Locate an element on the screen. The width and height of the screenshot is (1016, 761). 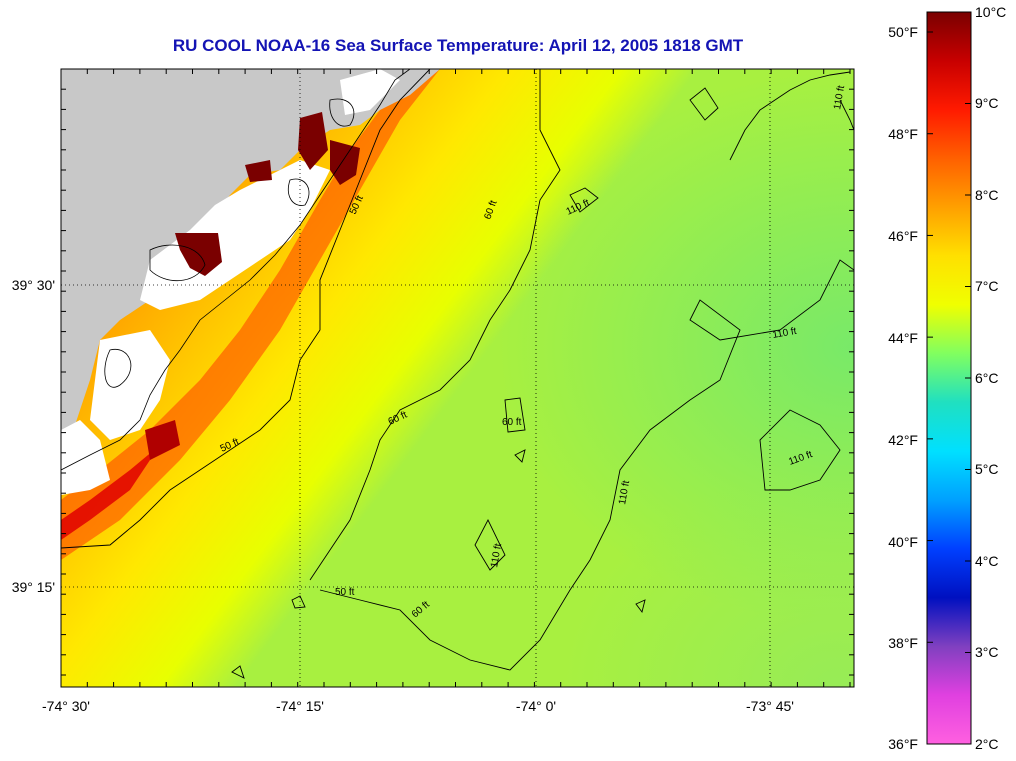
celsius-label: 7°C is located at coordinates (987, 286).